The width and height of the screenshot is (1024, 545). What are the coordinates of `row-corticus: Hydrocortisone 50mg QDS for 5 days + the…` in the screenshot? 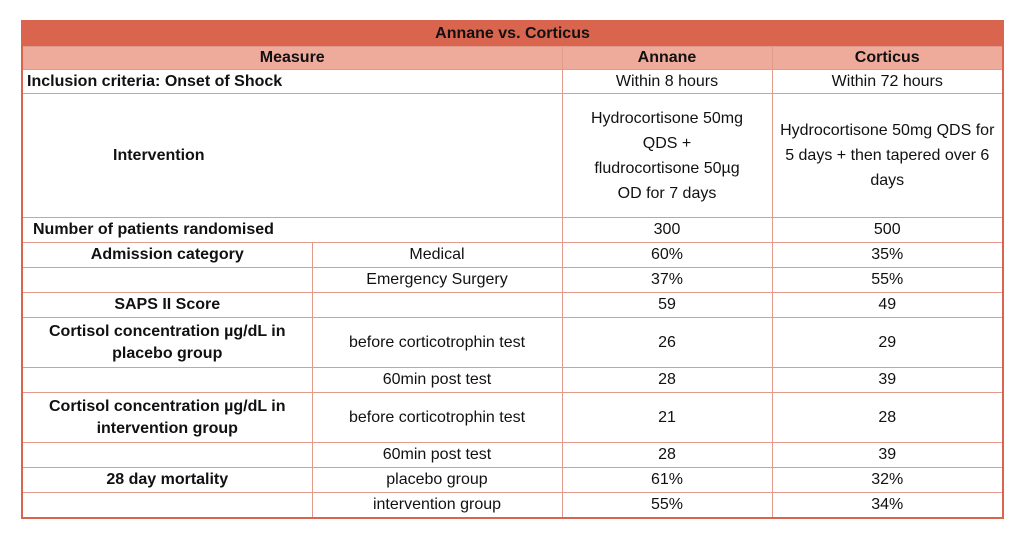 It's located at (887, 155).